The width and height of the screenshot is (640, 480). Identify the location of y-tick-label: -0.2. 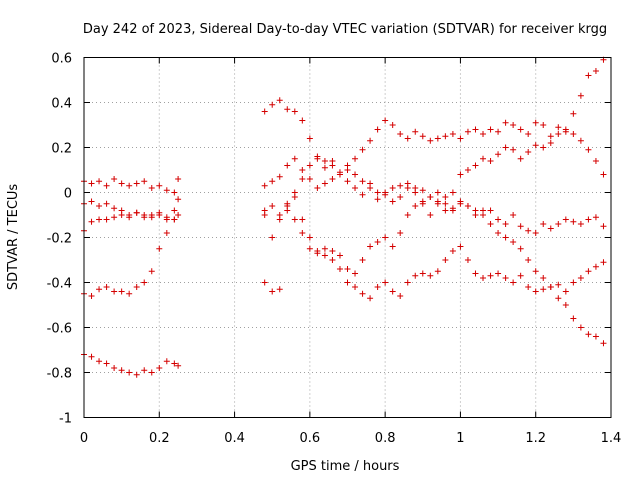
(59, 239).